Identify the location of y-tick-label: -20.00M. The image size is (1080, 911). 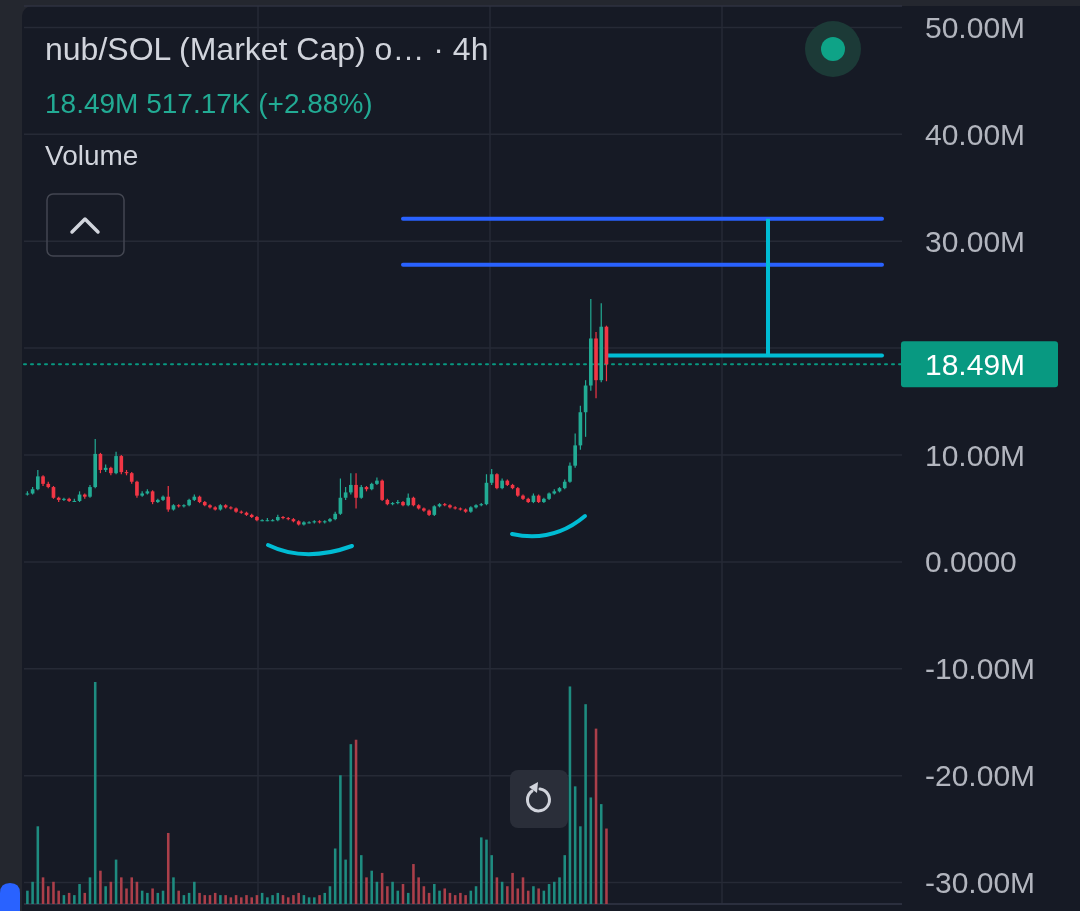
(980, 776).